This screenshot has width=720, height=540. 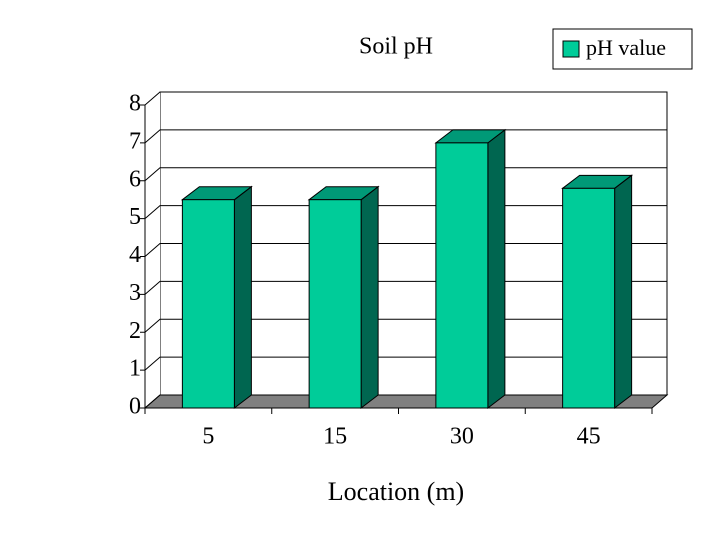 What do you see at coordinates (208, 437) in the screenshot?
I see `x-tick-label: 5` at bounding box center [208, 437].